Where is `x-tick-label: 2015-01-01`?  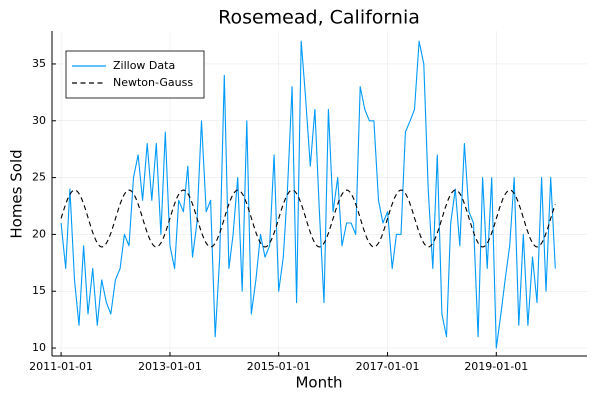 x-tick-label: 2015-01-01 is located at coordinates (279, 366).